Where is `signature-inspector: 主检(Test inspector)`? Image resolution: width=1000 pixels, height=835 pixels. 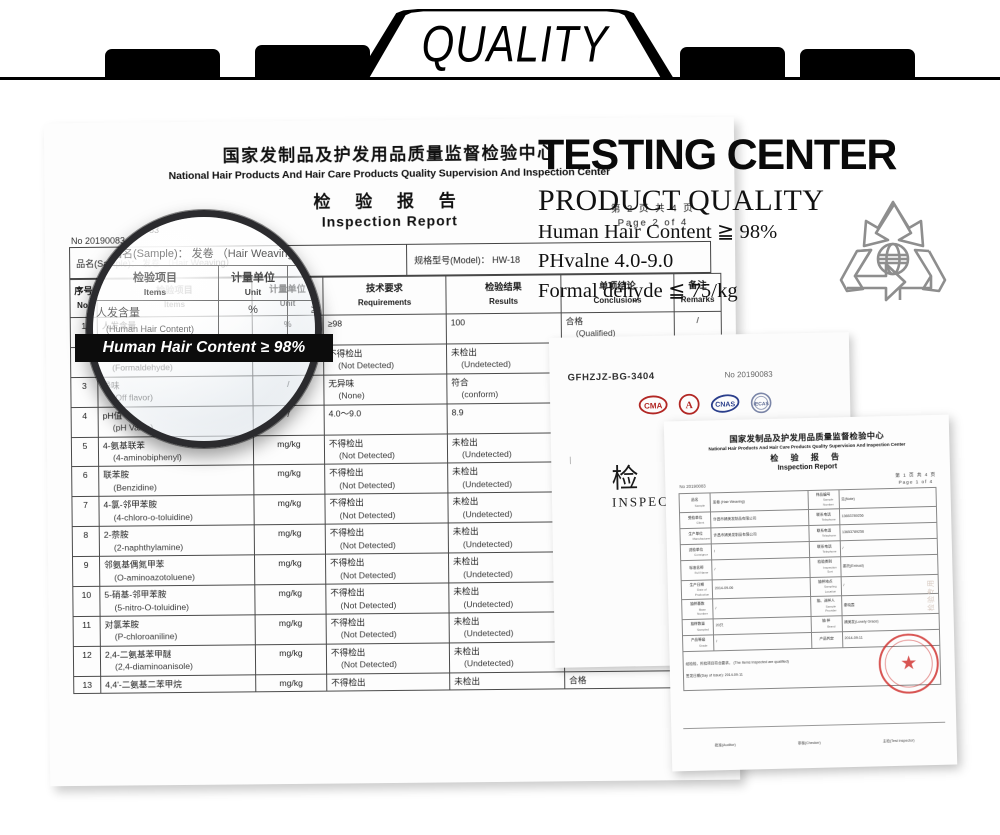 signature-inspector: 主检(Test inspector) is located at coordinates (898, 740).